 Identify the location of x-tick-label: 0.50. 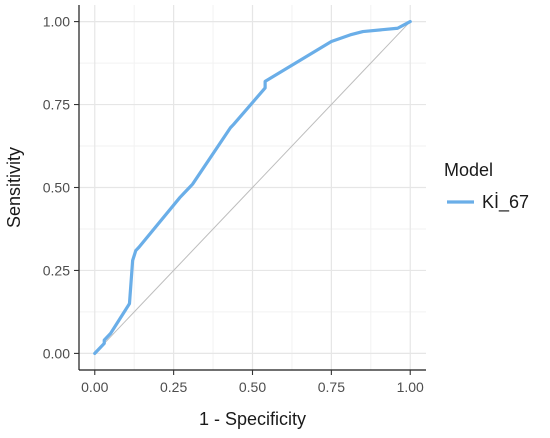
(252, 387).